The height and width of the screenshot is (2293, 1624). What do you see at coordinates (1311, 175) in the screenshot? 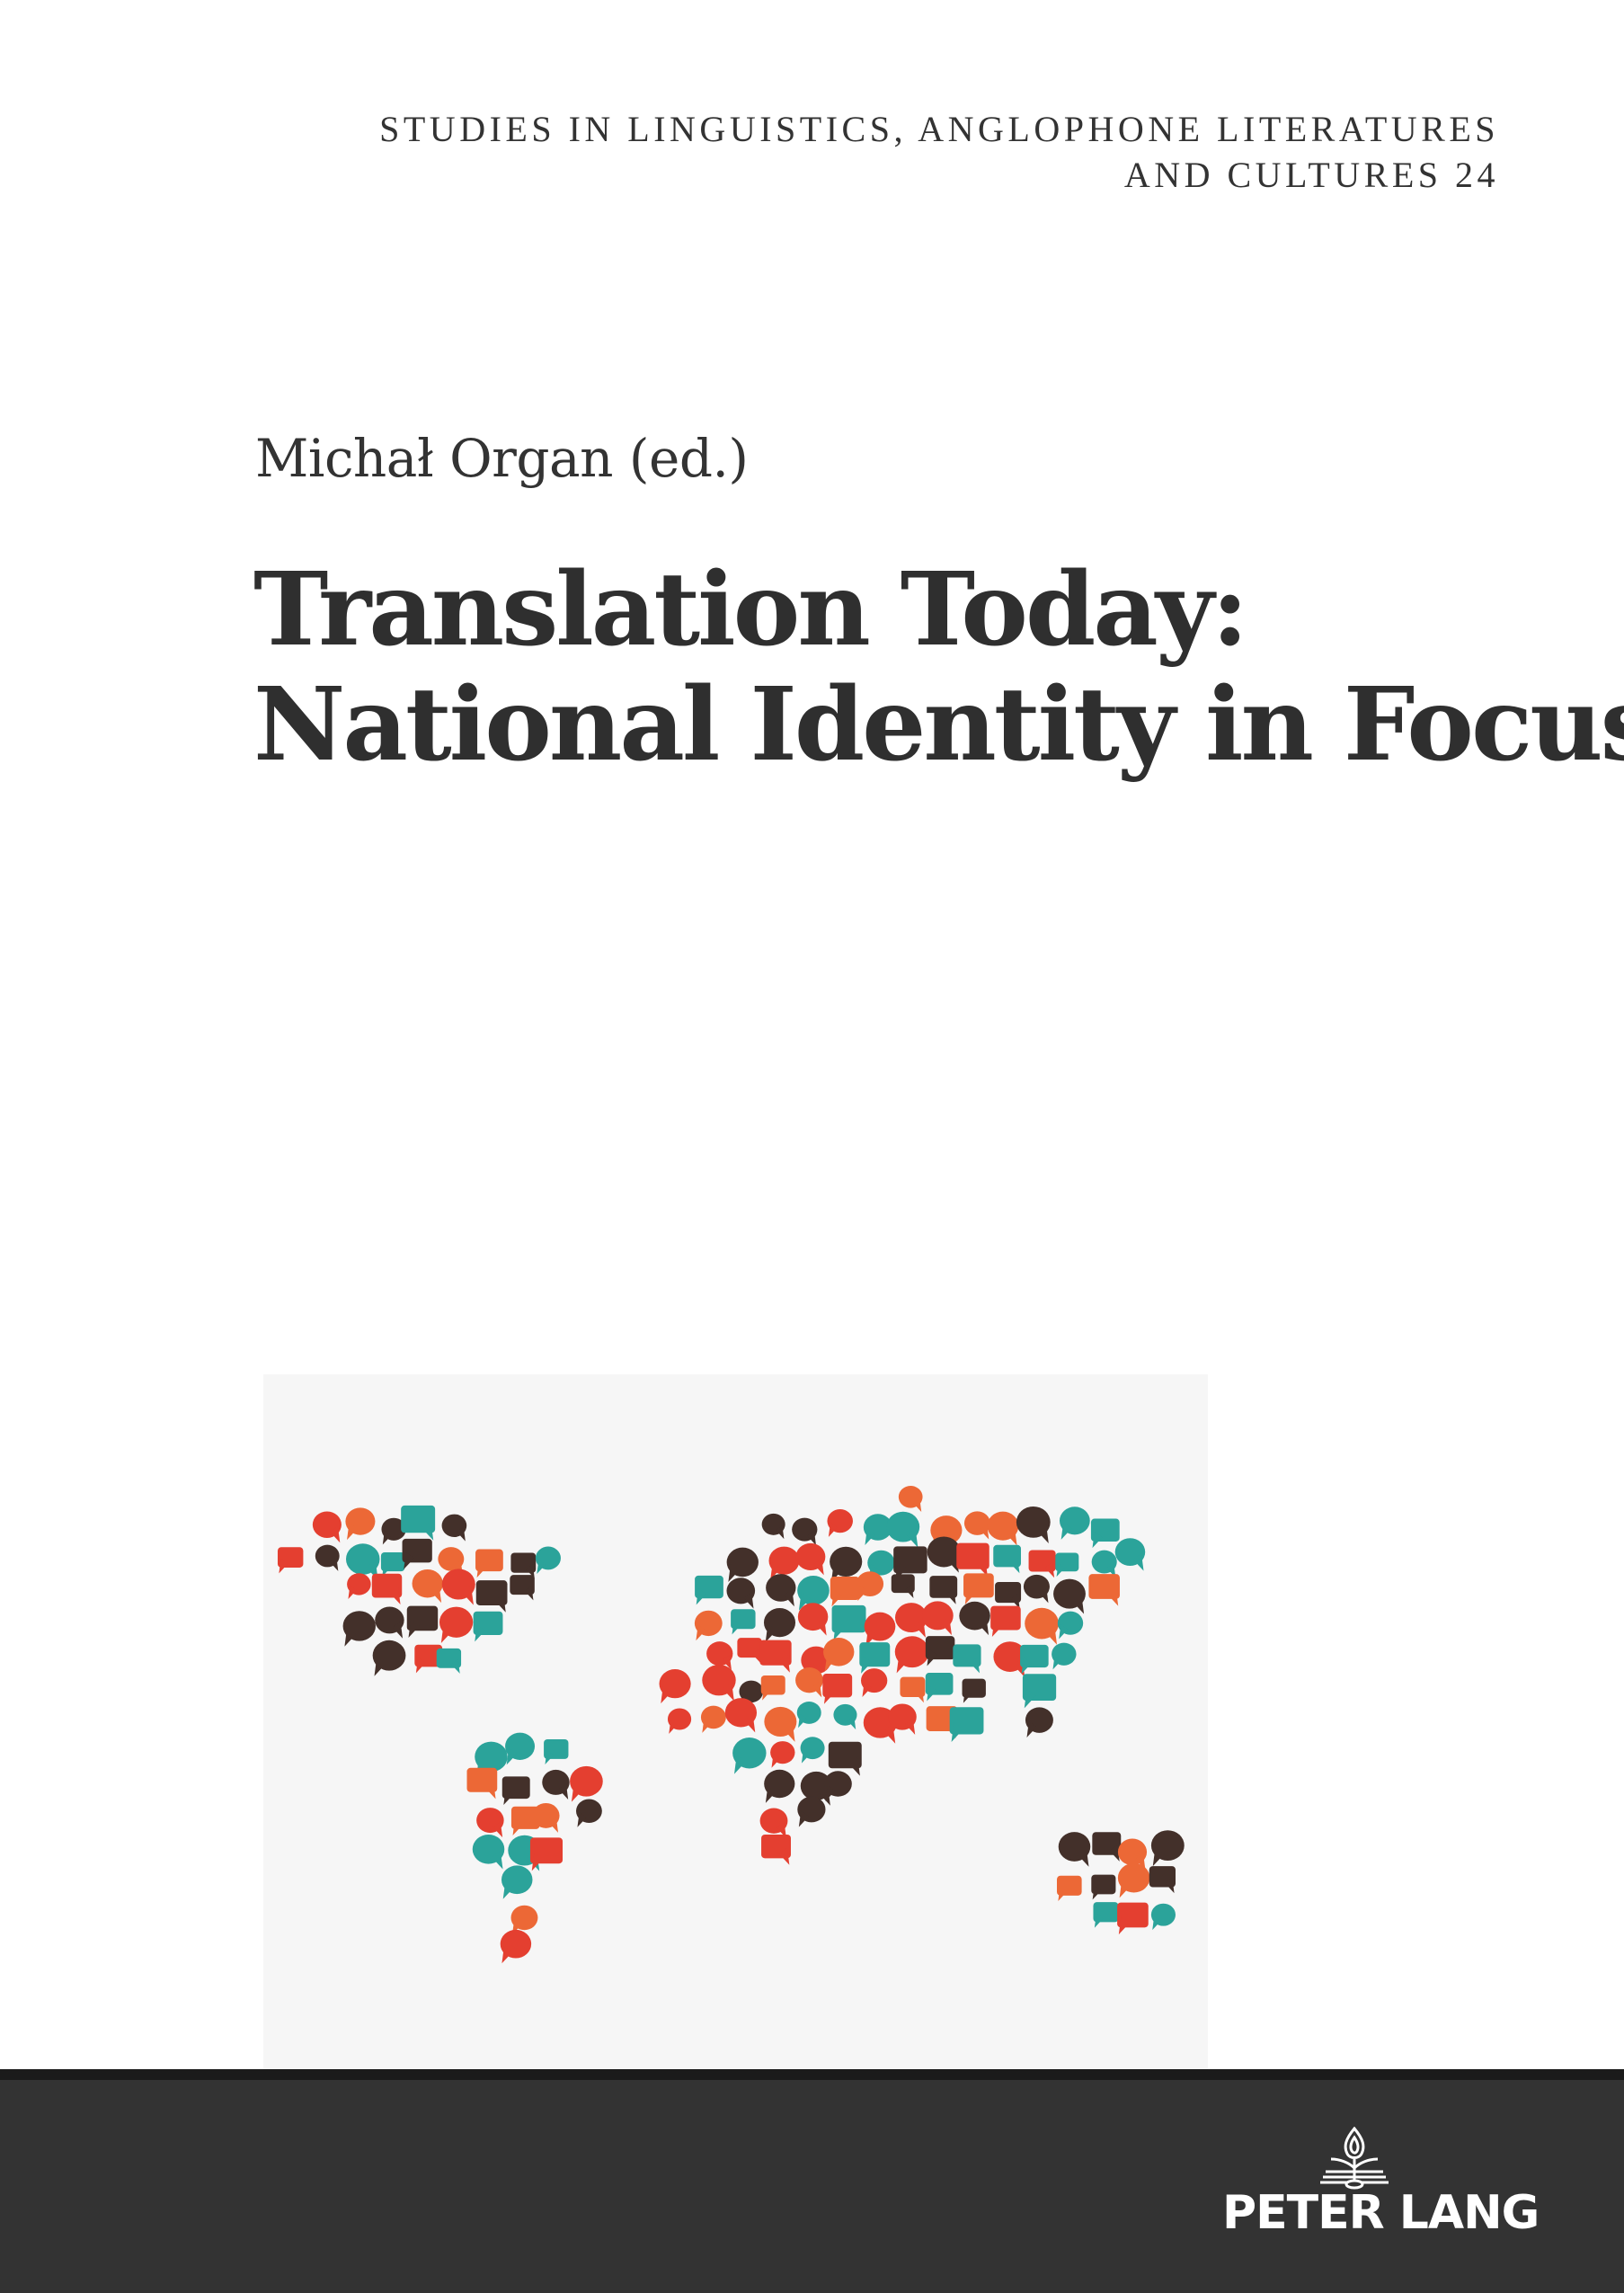
I see `series-line-2: AND CULTURES 24` at bounding box center [1311, 175].